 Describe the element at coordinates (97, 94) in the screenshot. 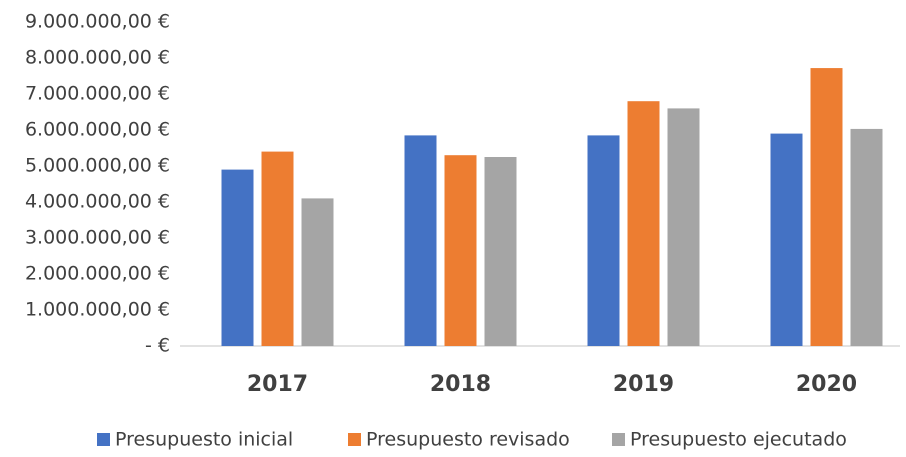

I see `y-tick-label: 7.000.000,00 €` at that location.